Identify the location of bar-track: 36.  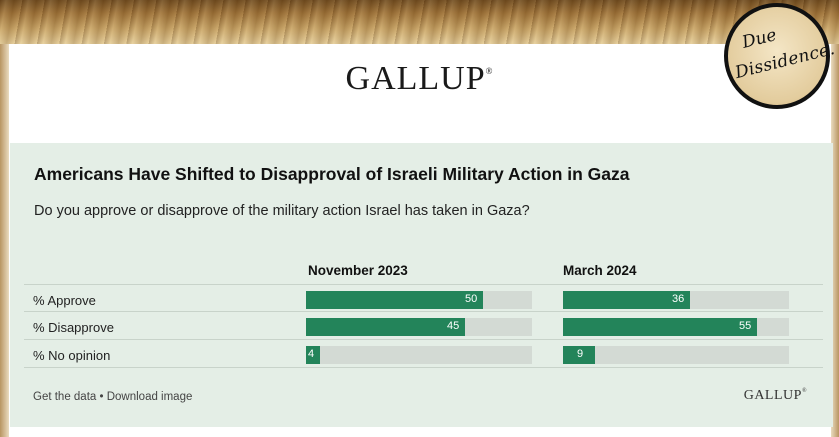
(676, 300).